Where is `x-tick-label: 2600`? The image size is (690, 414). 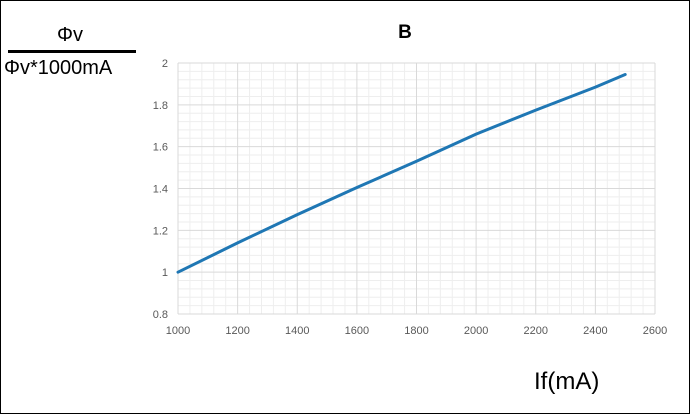 x-tick-label: 2600 is located at coordinates (655, 331).